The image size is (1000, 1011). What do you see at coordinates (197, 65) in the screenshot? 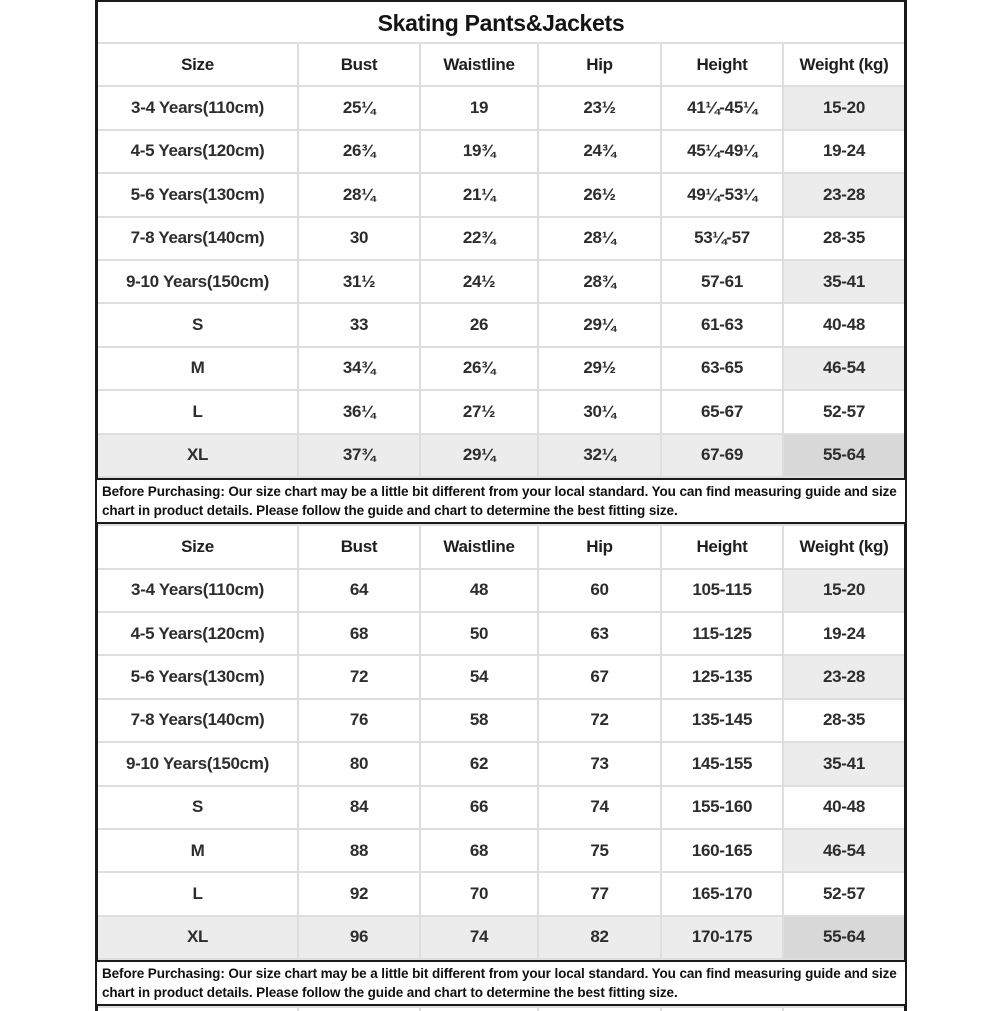
I see `column-header-size: Size` at bounding box center [197, 65].